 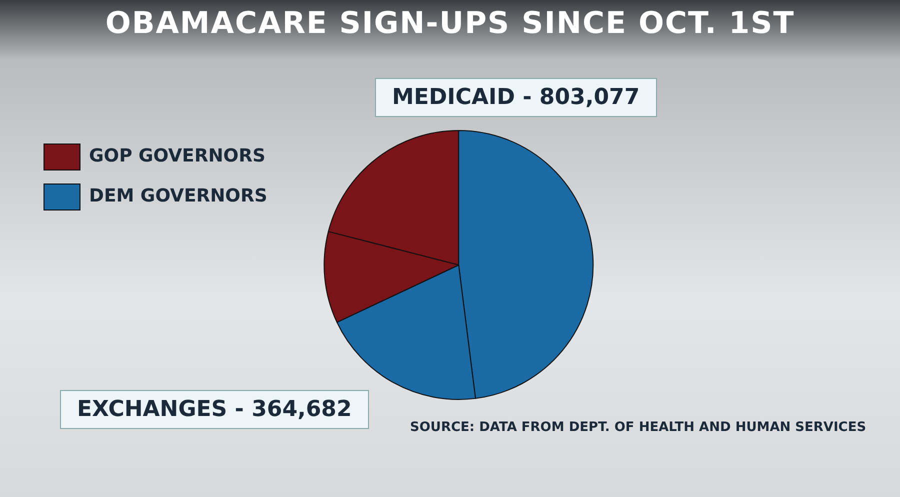 I want to click on text: MEDICAID - 803,077, so click(x=516, y=97).